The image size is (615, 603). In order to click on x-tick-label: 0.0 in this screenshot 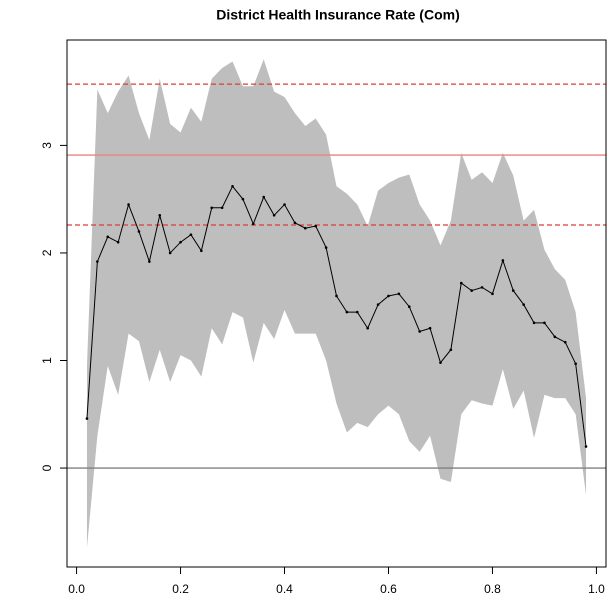, I will do `click(76, 589)`.